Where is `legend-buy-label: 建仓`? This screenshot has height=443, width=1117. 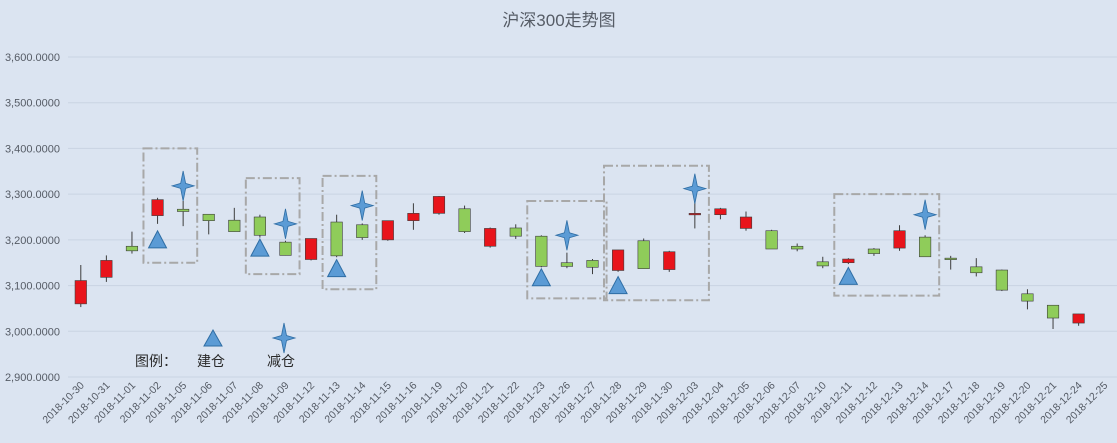 legend-buy-label: 建仓 is located at coordinates (211, 361).